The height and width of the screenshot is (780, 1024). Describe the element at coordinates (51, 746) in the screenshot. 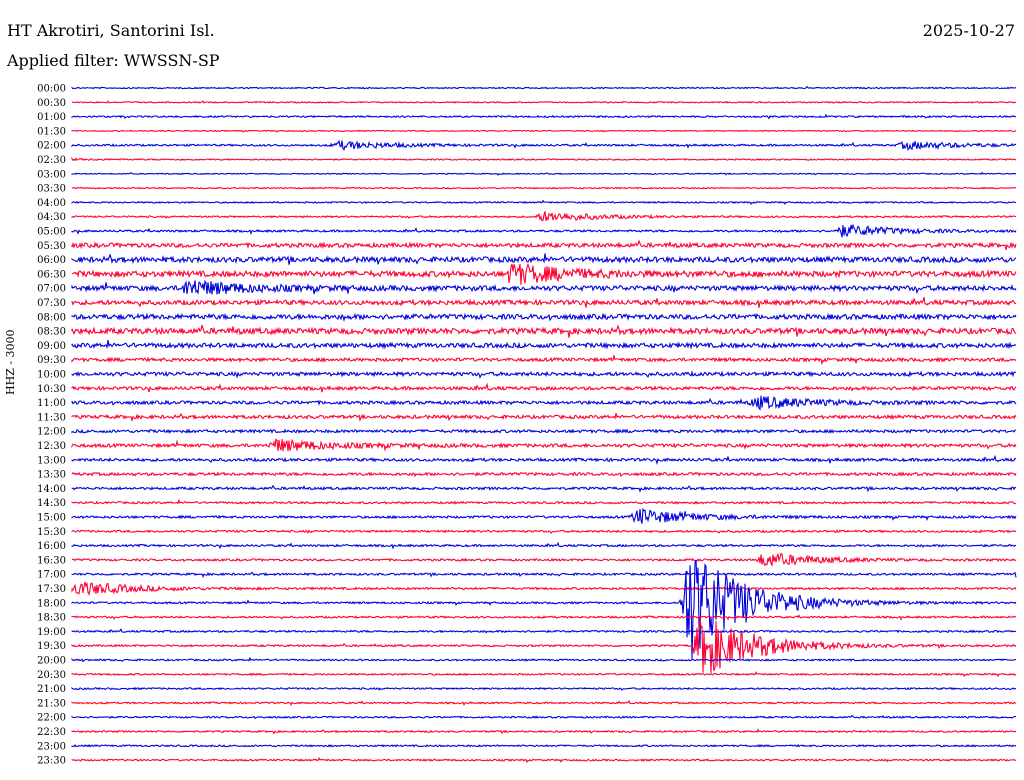

I see `time-tick-label: 23:00` at that location.